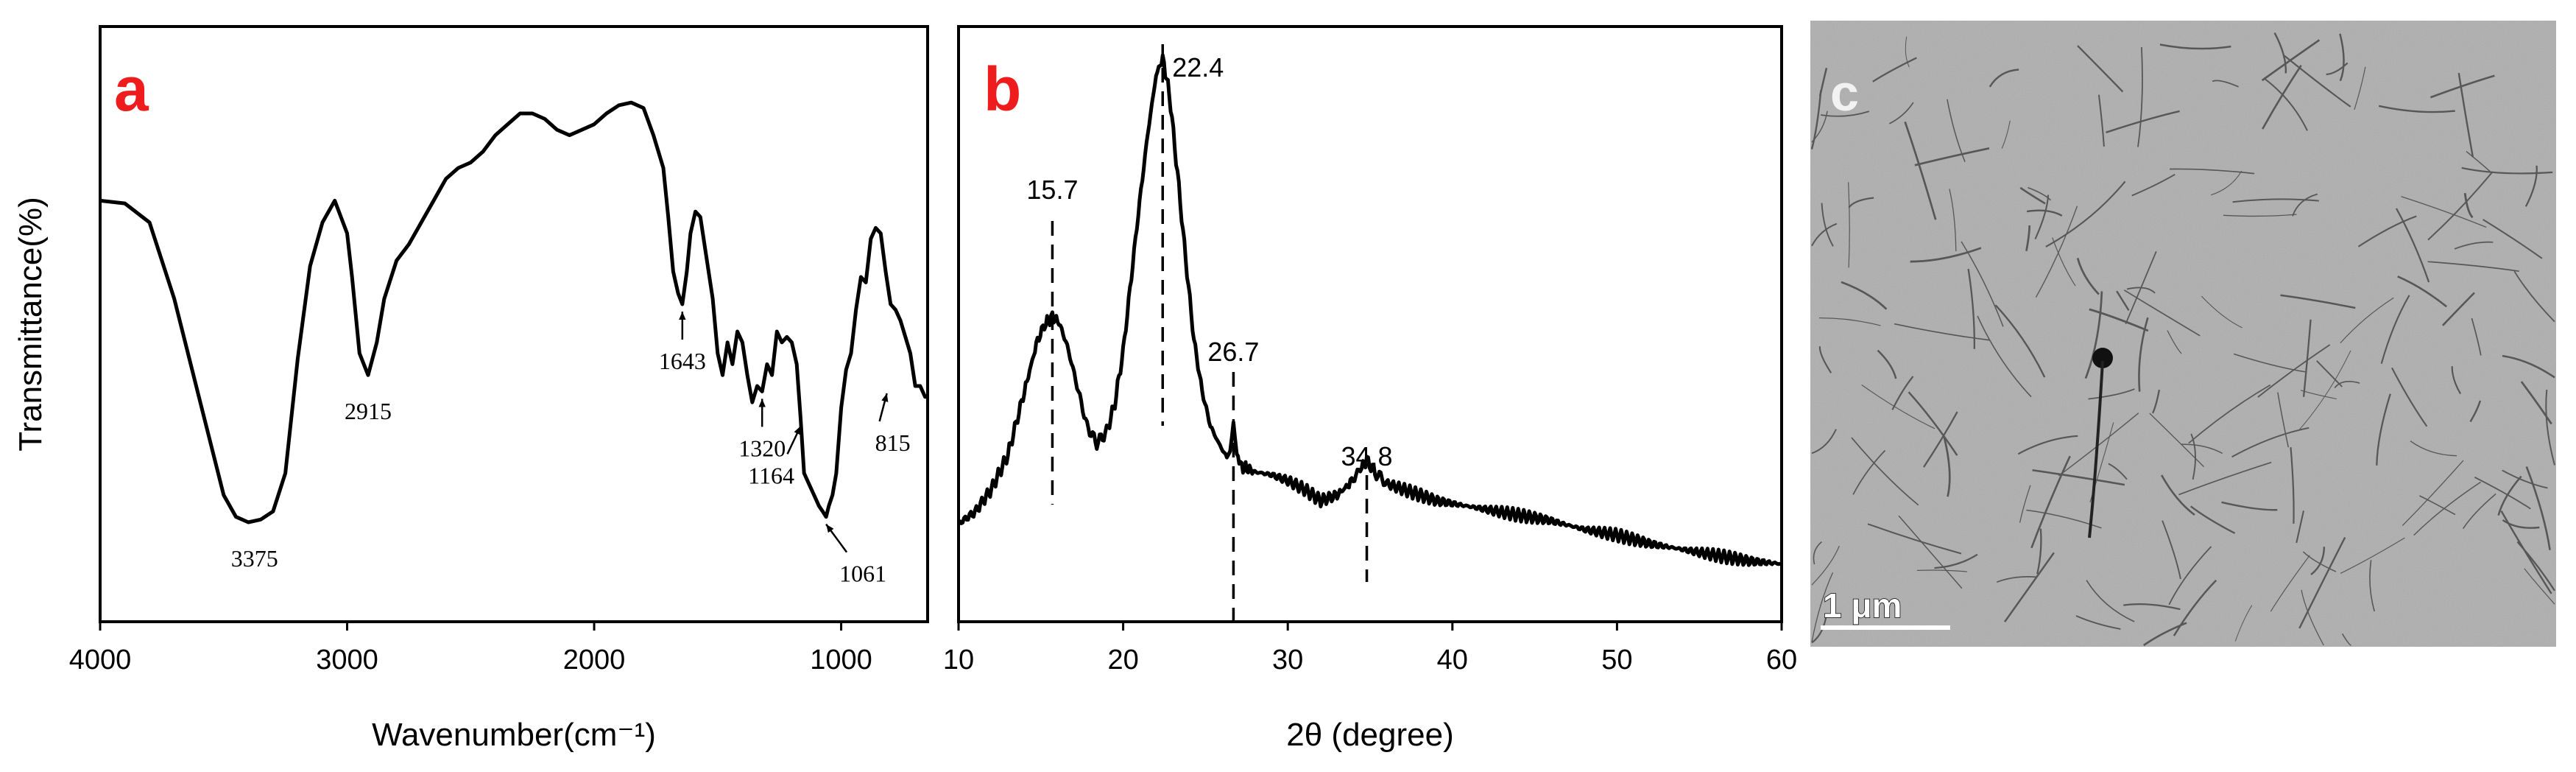 The width and height of the screenshot is (2576, 772). I want to click on panel-b-peak-label: 15.7, so click(1052, 190).